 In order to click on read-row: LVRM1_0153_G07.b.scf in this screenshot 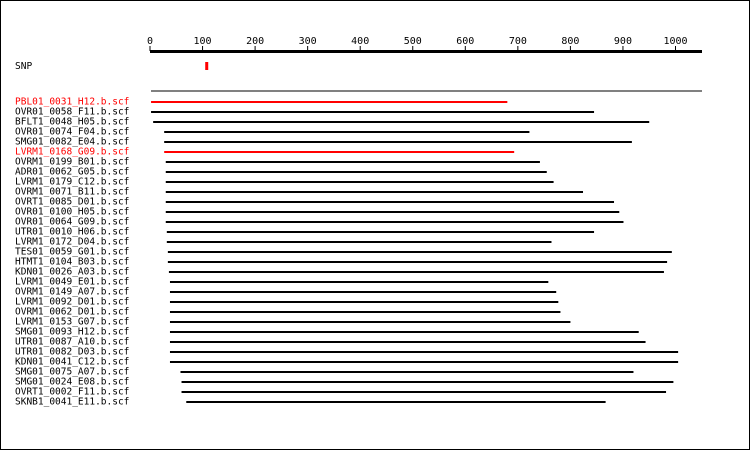, I will do `click(293, 322)`.